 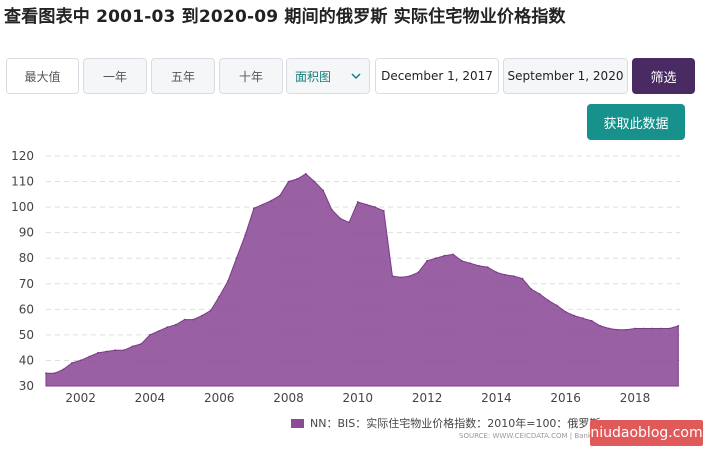 I want to click on y-tick-label: 50, so click(x=26, y=335).